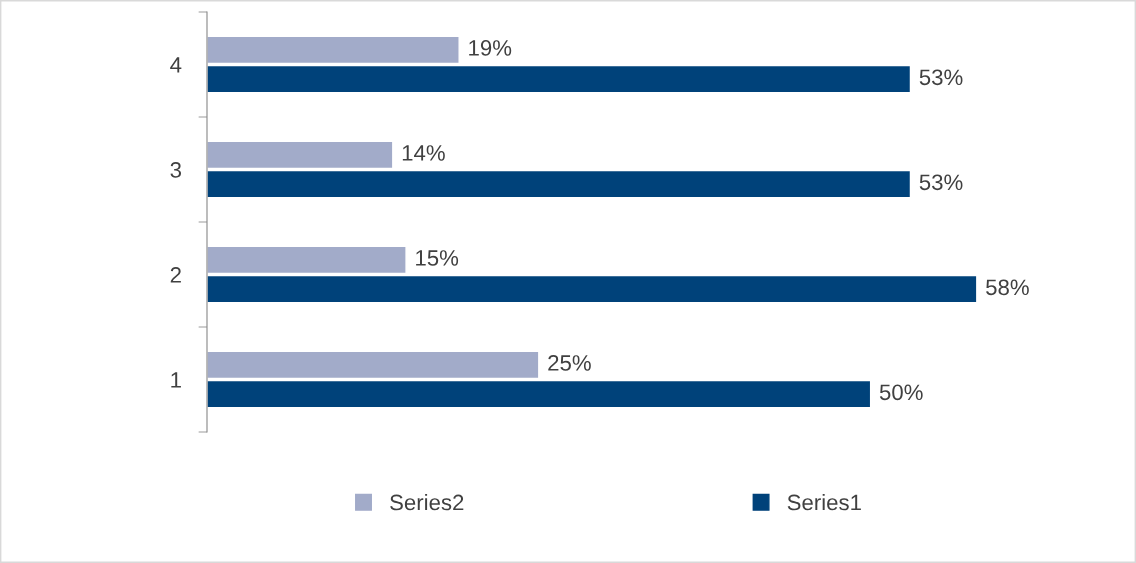  I want to click on y-tick-label: 1, so click(176, 380).